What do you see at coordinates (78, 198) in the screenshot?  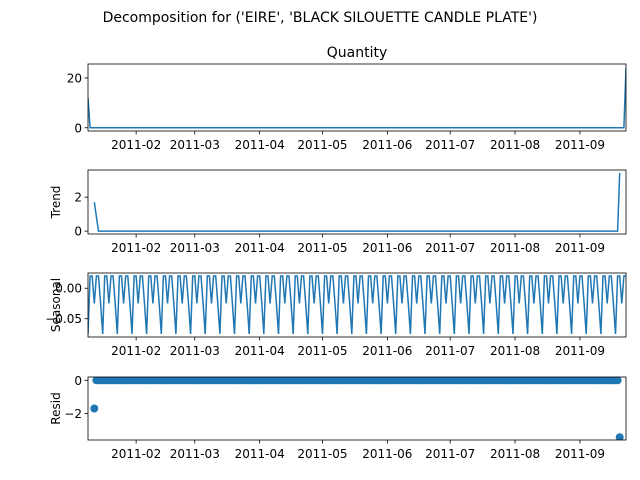 I see `y-tick-label: 2` at bounding box center [78, 198].